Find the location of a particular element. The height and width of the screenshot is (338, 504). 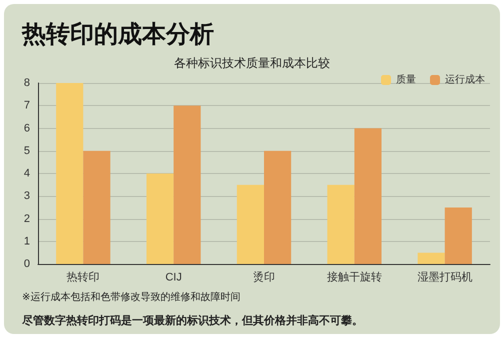

y-tick-label: 7 is located at coordinates (27, 106).